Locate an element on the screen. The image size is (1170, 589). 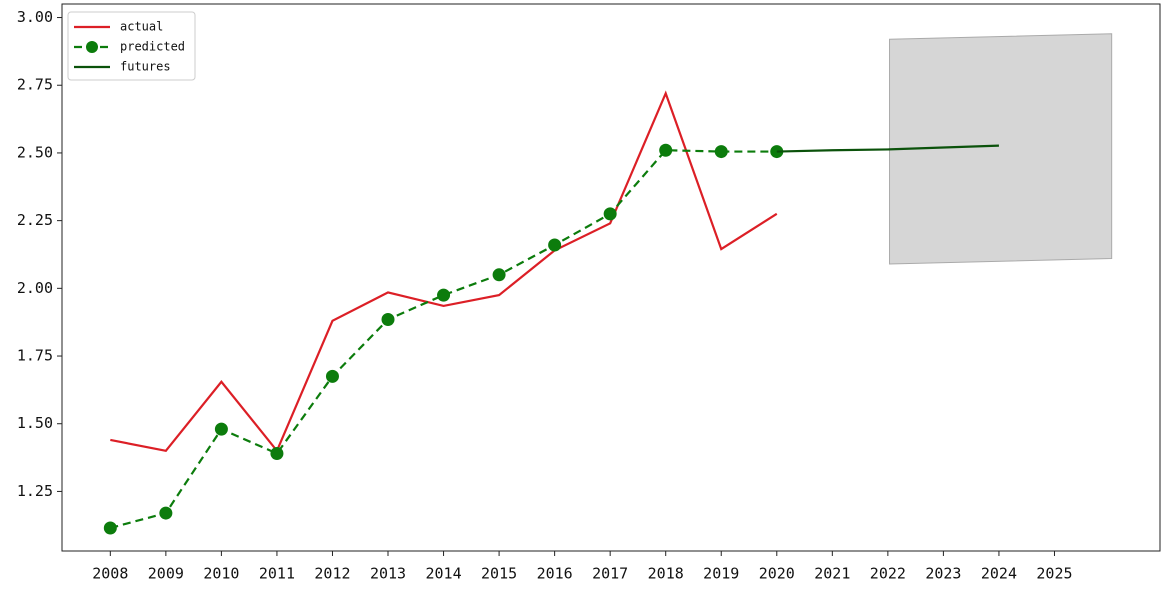
x-tick-label: 2014 is located at coordinates (443, 574).